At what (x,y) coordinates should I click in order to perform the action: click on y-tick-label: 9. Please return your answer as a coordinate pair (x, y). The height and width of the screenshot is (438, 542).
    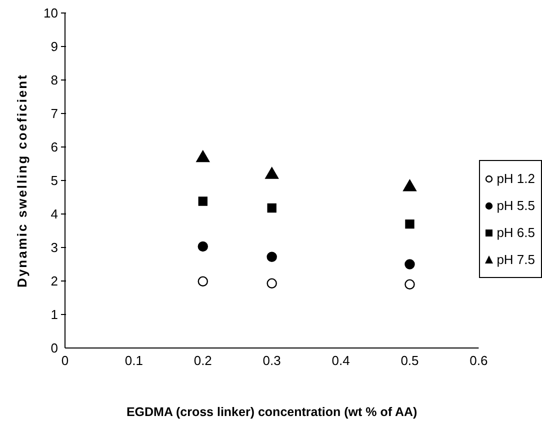
    Looking at the image, I should click on (54, 46).